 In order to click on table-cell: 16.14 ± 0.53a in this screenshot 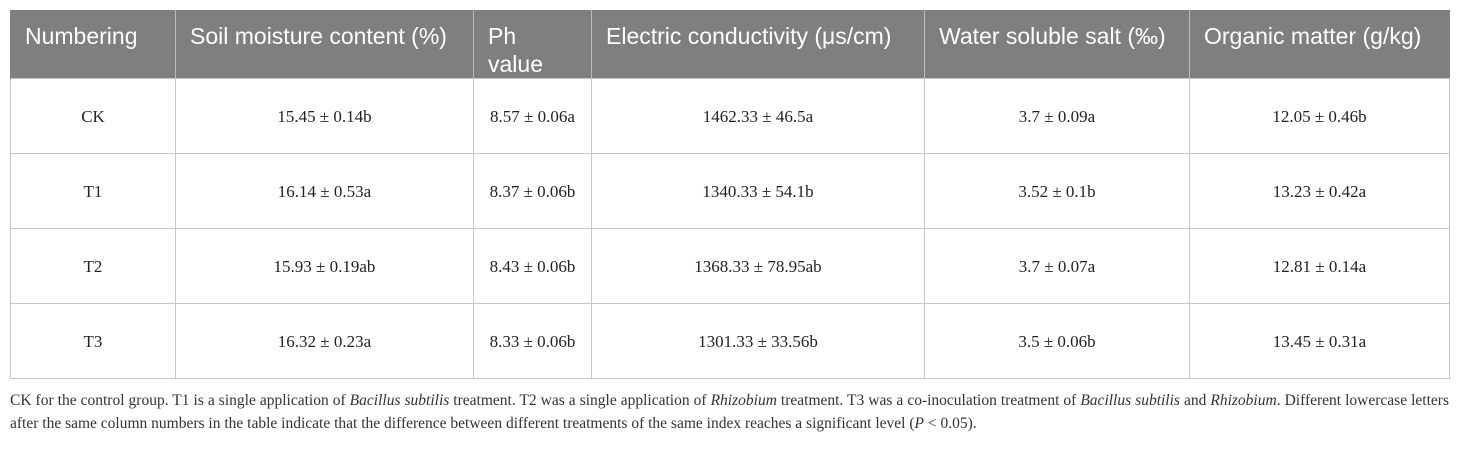, I will do `click(324, 191)`.